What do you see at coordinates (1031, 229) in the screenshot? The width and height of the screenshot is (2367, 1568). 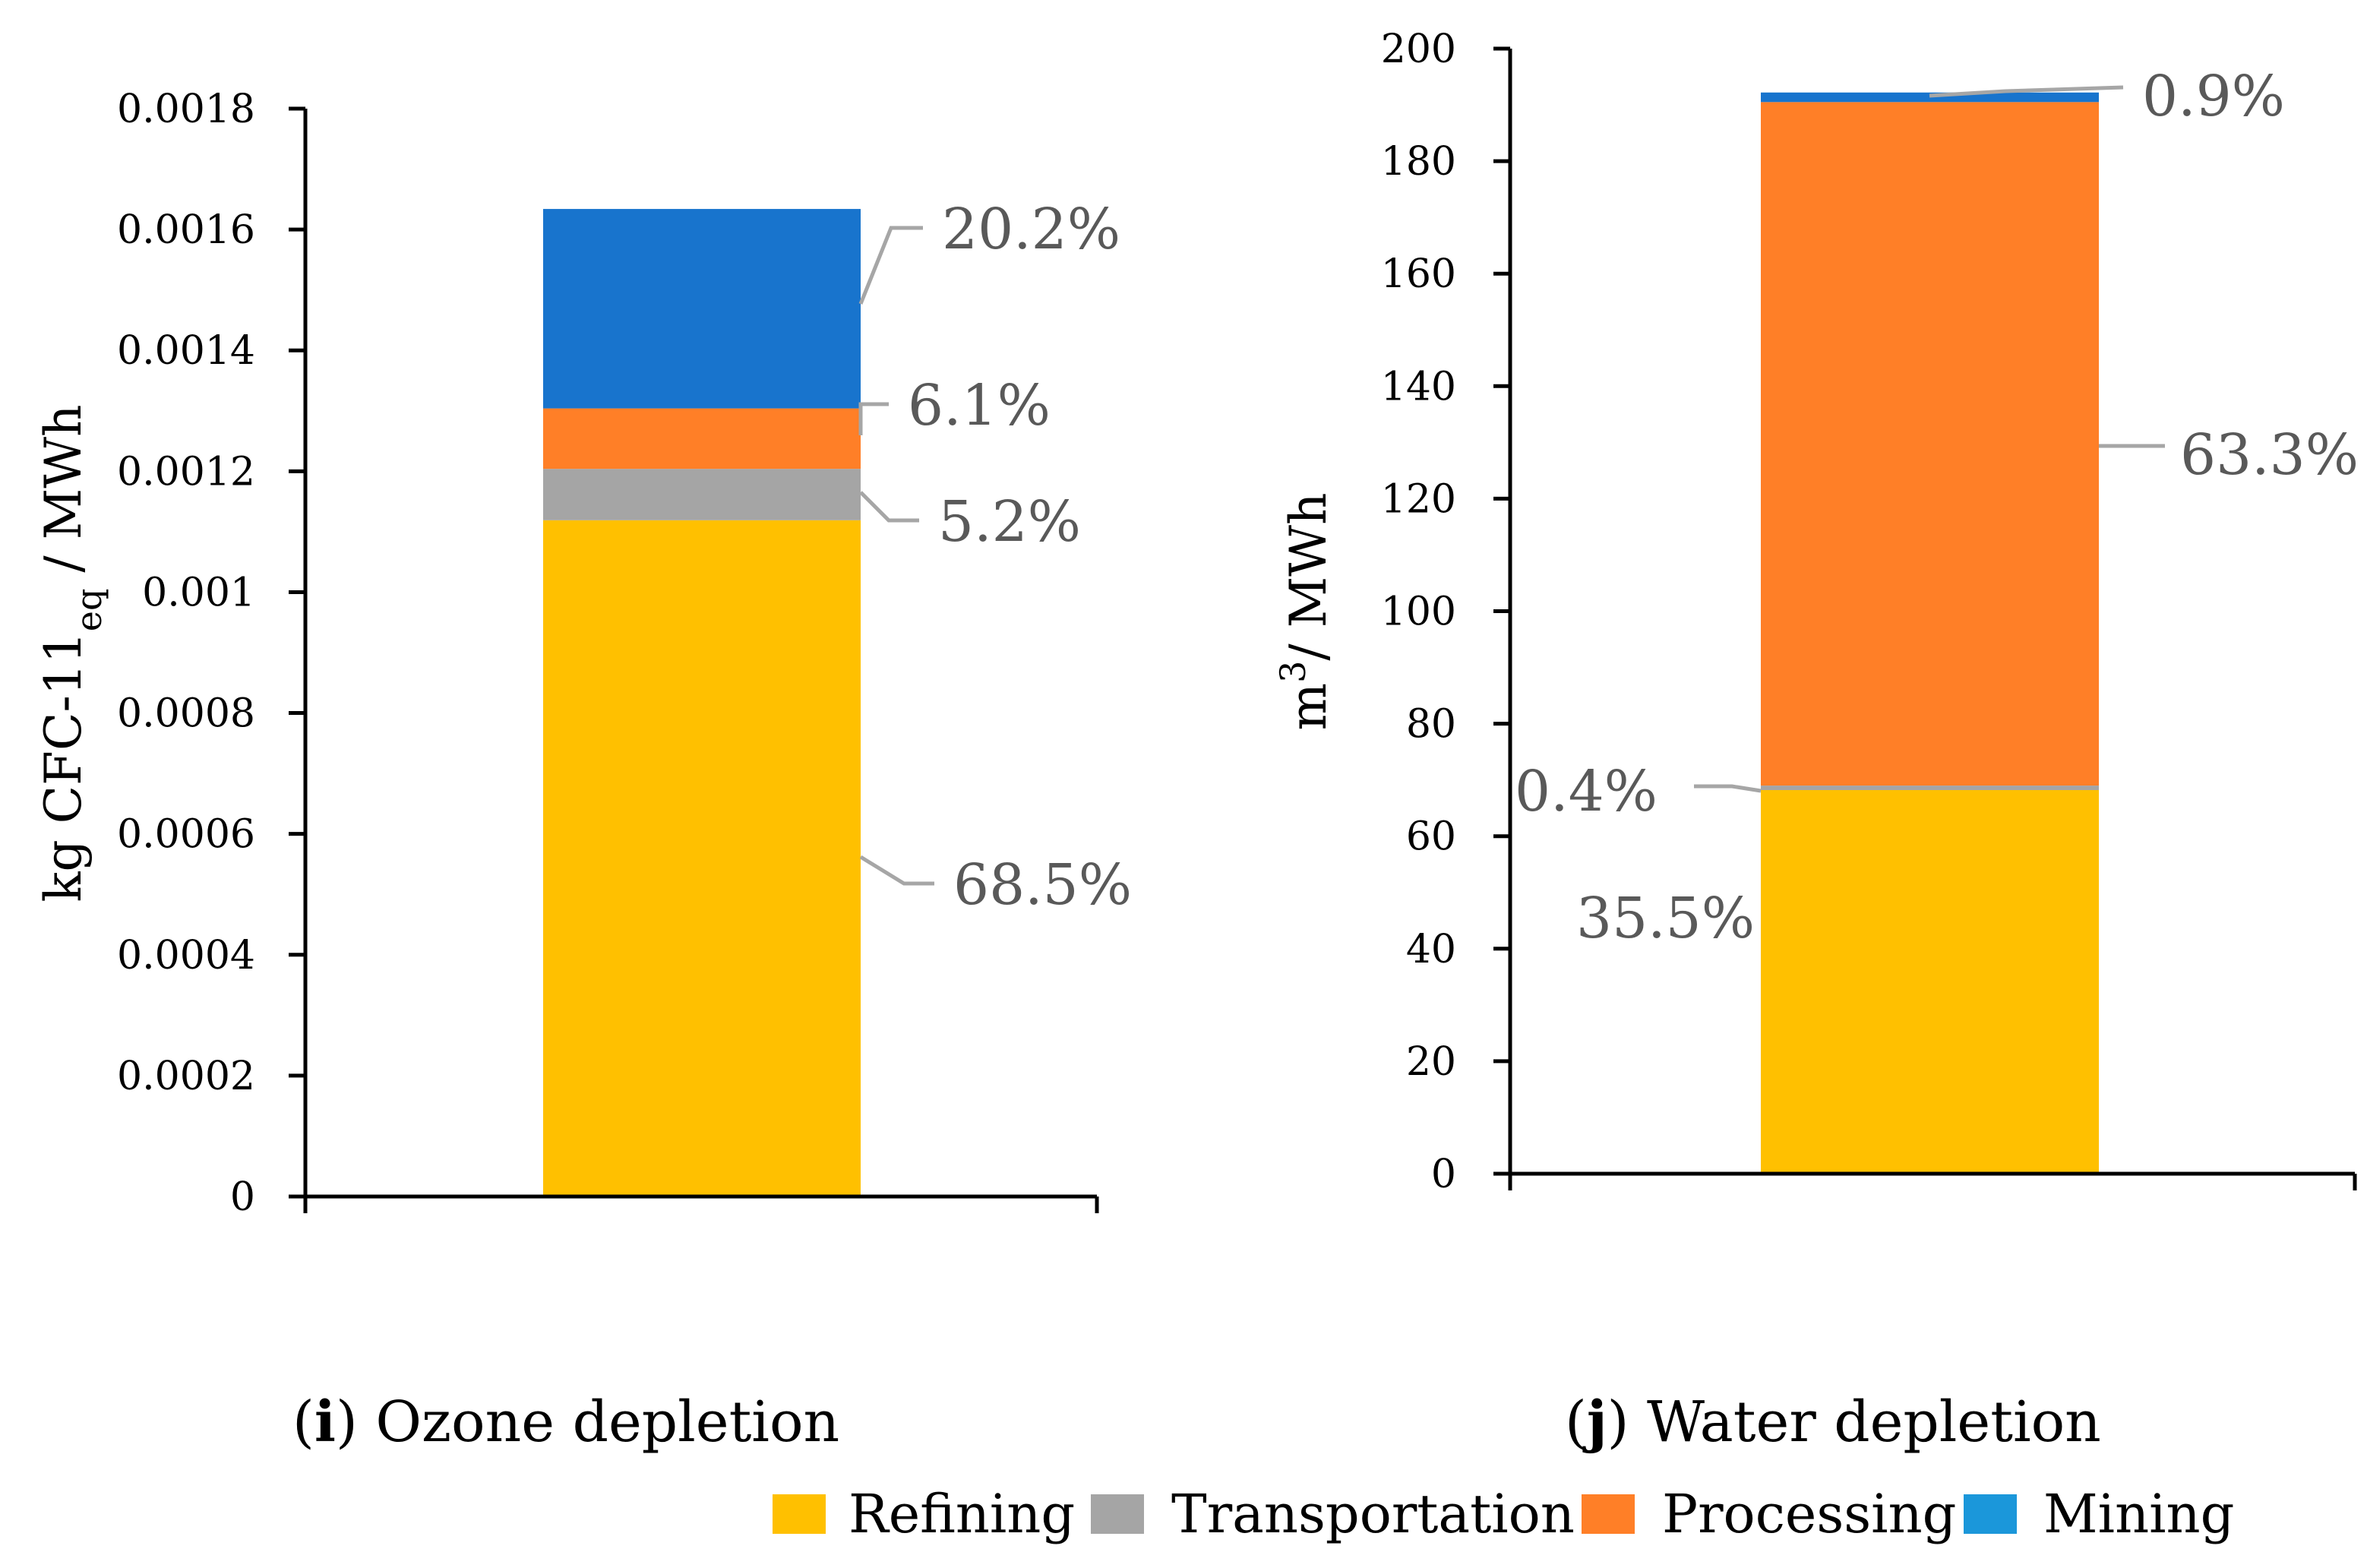 I see `data-label-mining: 20.2%` at bounding box center [1031, 229].